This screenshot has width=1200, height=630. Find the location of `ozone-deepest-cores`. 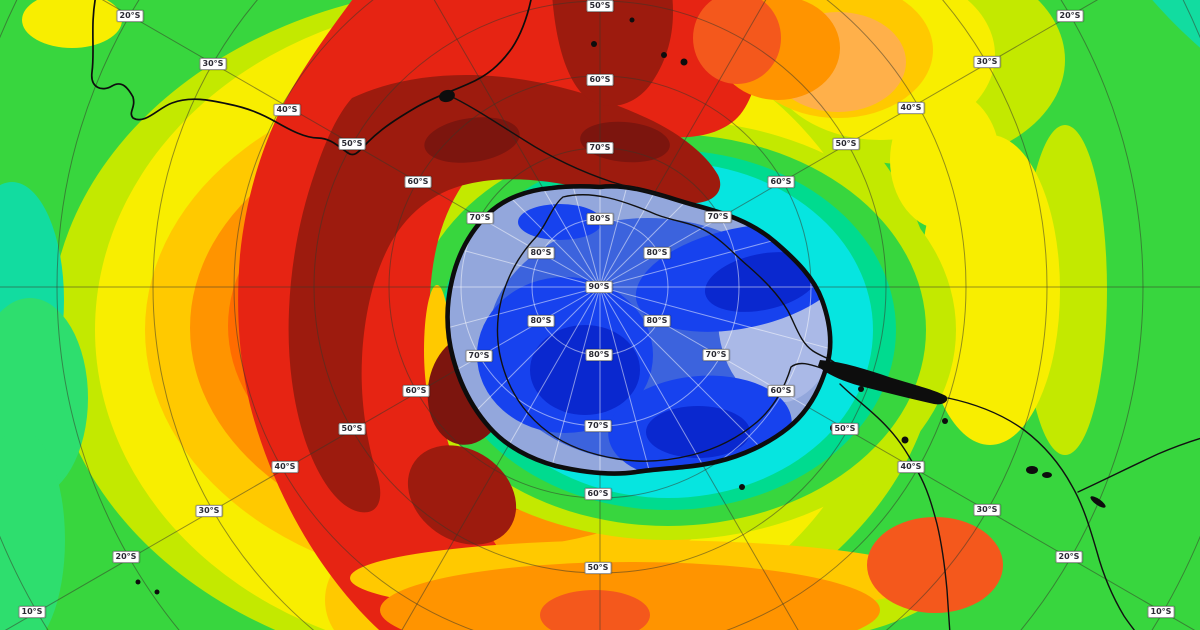

ozone-deepest-cores is located at coordinates (675, 355).